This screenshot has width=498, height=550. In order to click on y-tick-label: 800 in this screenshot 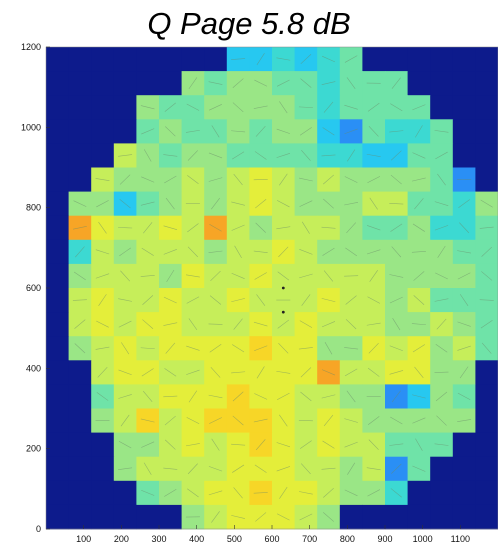, I will do `click(33, 208)`.